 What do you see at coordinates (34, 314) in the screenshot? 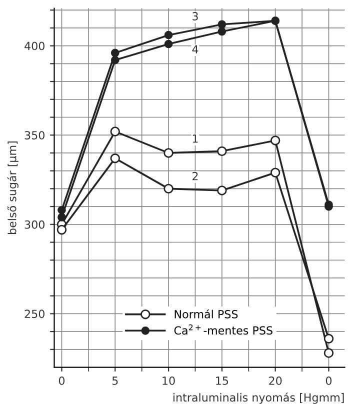
I see `y-tick-label: 250` at bounding box center [34, 314].